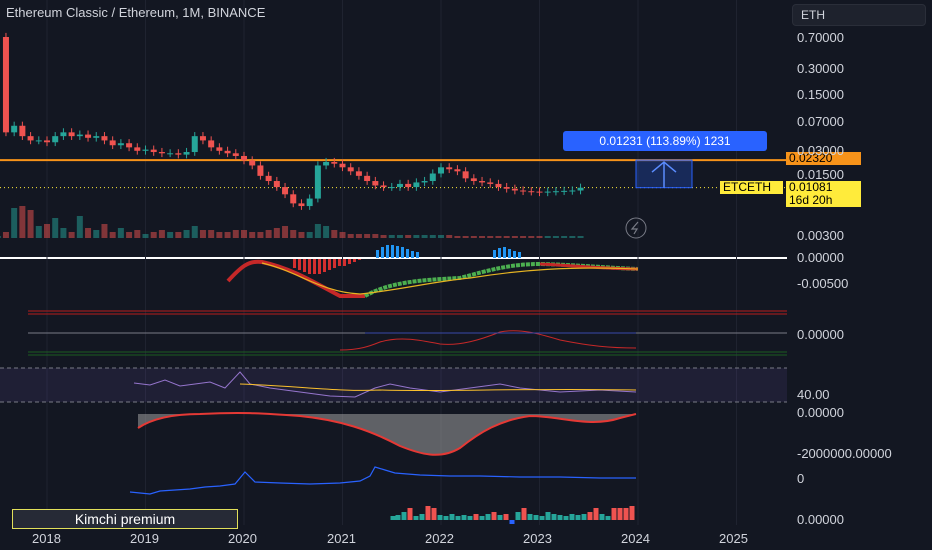  What do you see at coordinates (820, 235) in the screenshot?
I see `yaxis-tick: 0.00300` at bounding box center [820, 235].